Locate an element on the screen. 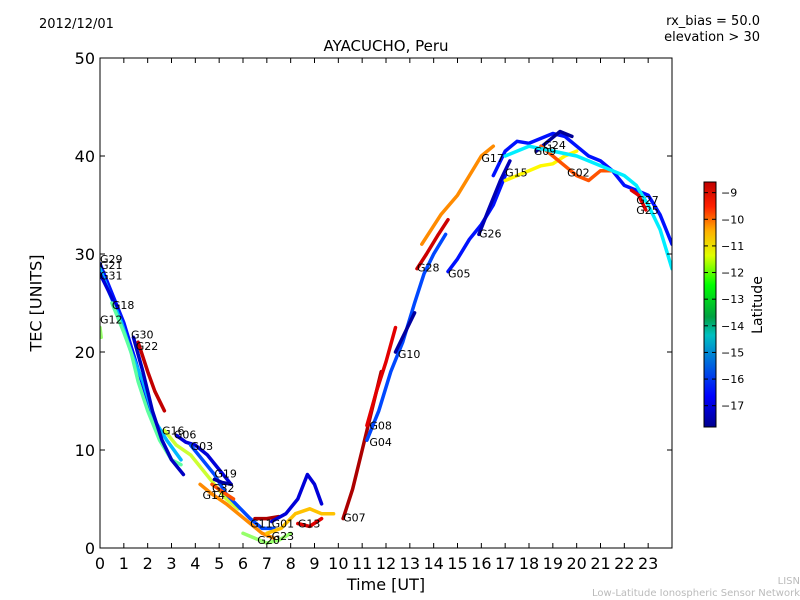 This screenshot has height=600, width=800. label-G04: G04 is located at coordinates (380, 442).